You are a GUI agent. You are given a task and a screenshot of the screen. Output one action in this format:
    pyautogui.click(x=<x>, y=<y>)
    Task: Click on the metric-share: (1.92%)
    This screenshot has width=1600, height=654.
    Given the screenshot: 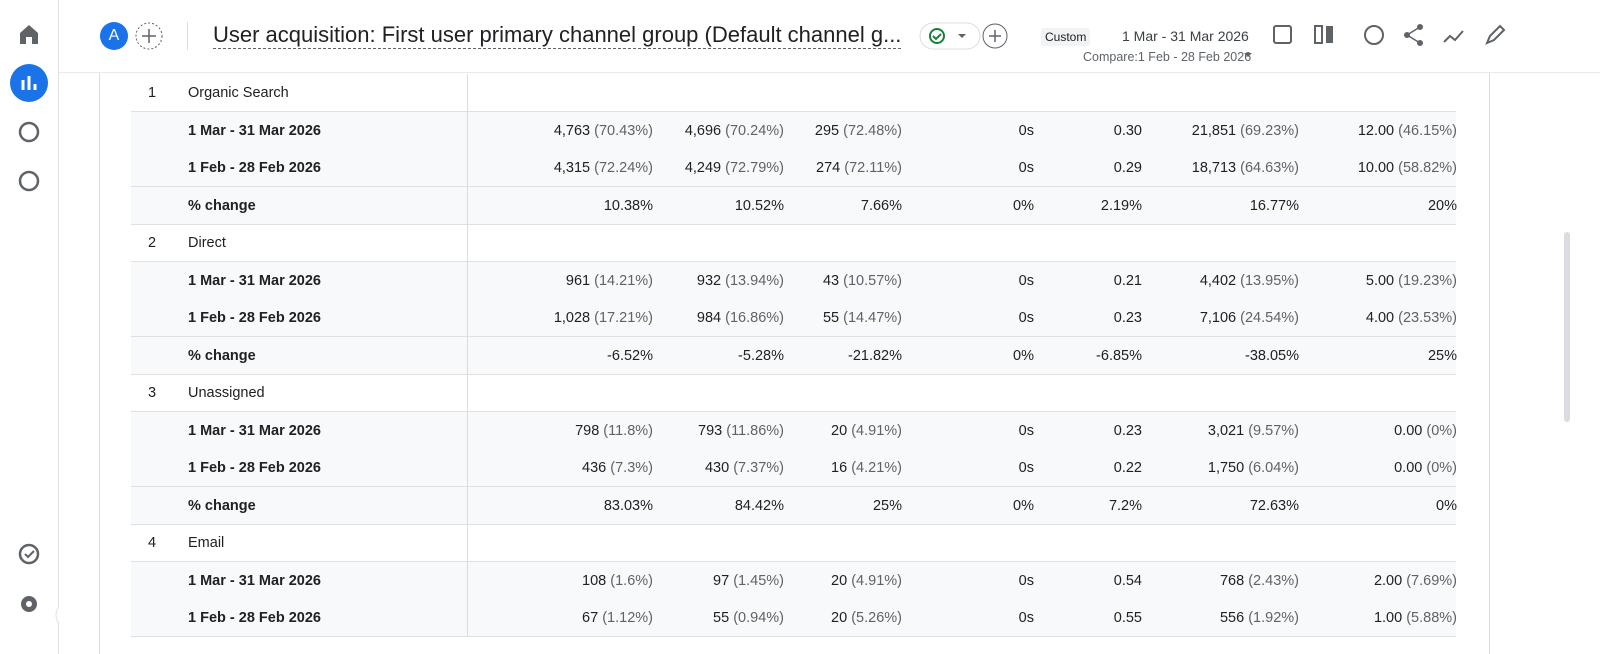 What is the action you would take?
    pyautogui.click(x=1273, y=618)
    